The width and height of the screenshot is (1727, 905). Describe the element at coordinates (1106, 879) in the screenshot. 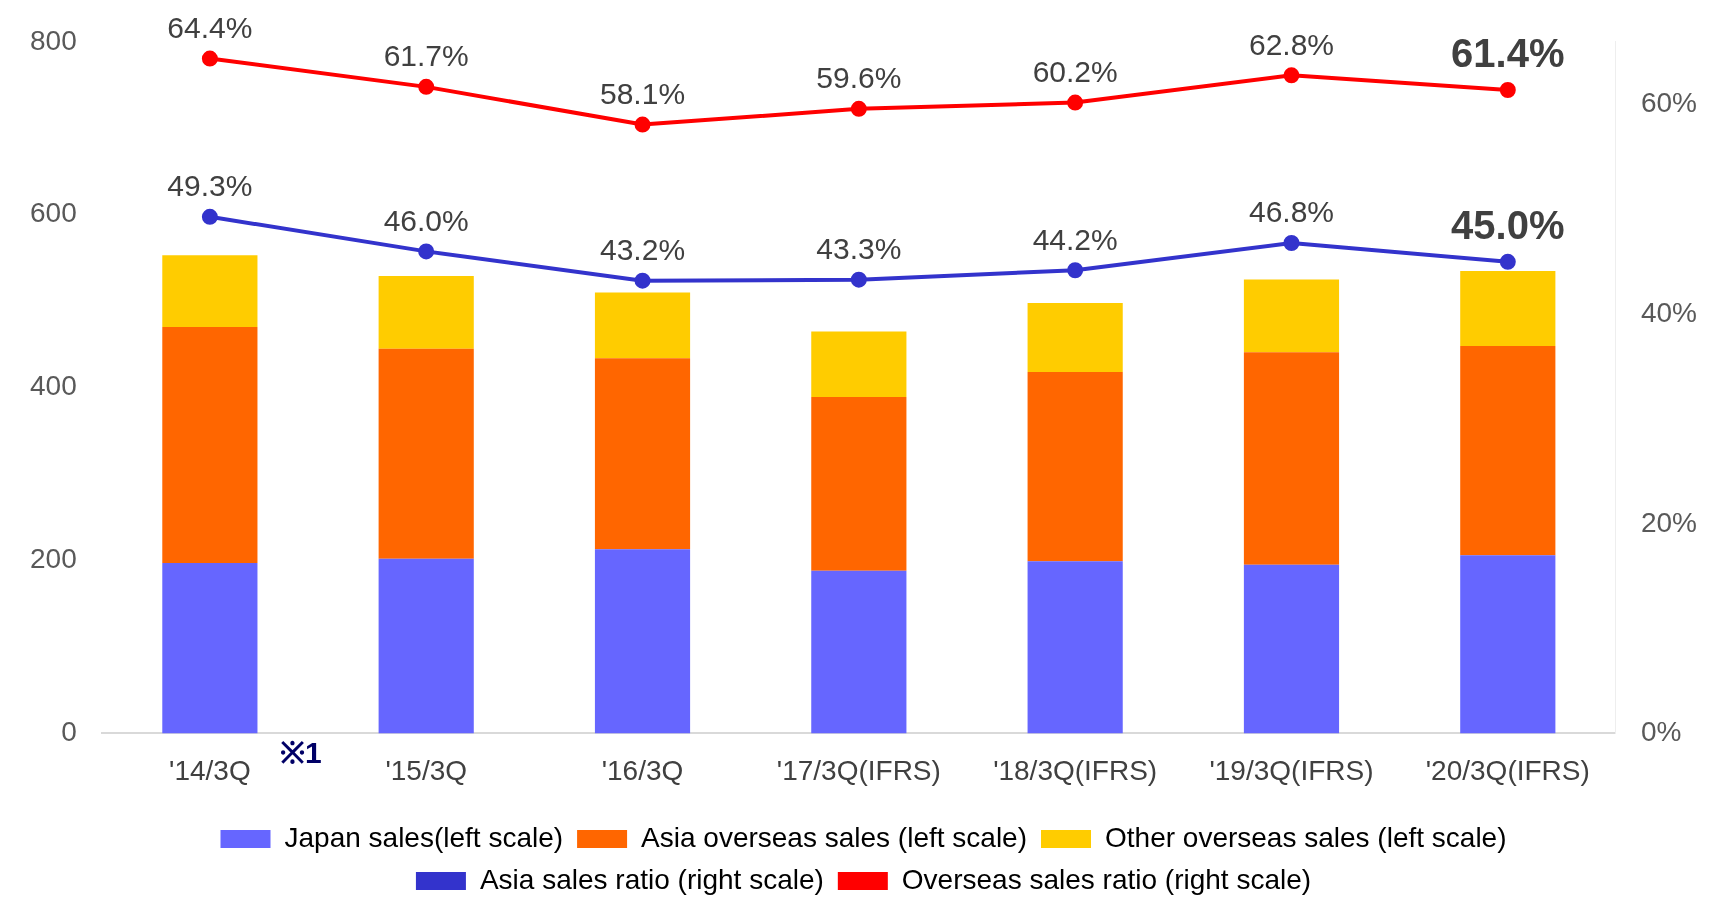

I see `legend-label: Overseas sales ratio (right scale)` at that location.